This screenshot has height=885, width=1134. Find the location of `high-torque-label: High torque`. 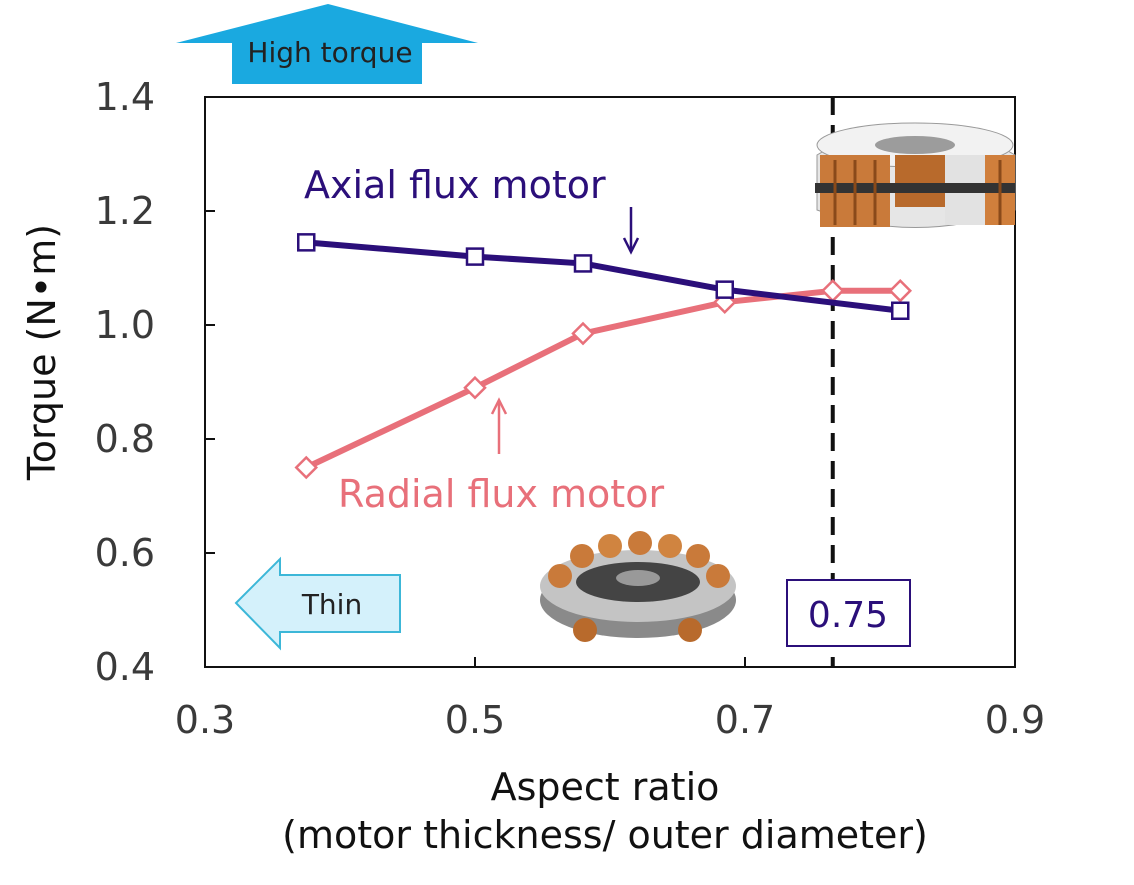

high-torque-label: High torque is located at coordinates (329, 52).